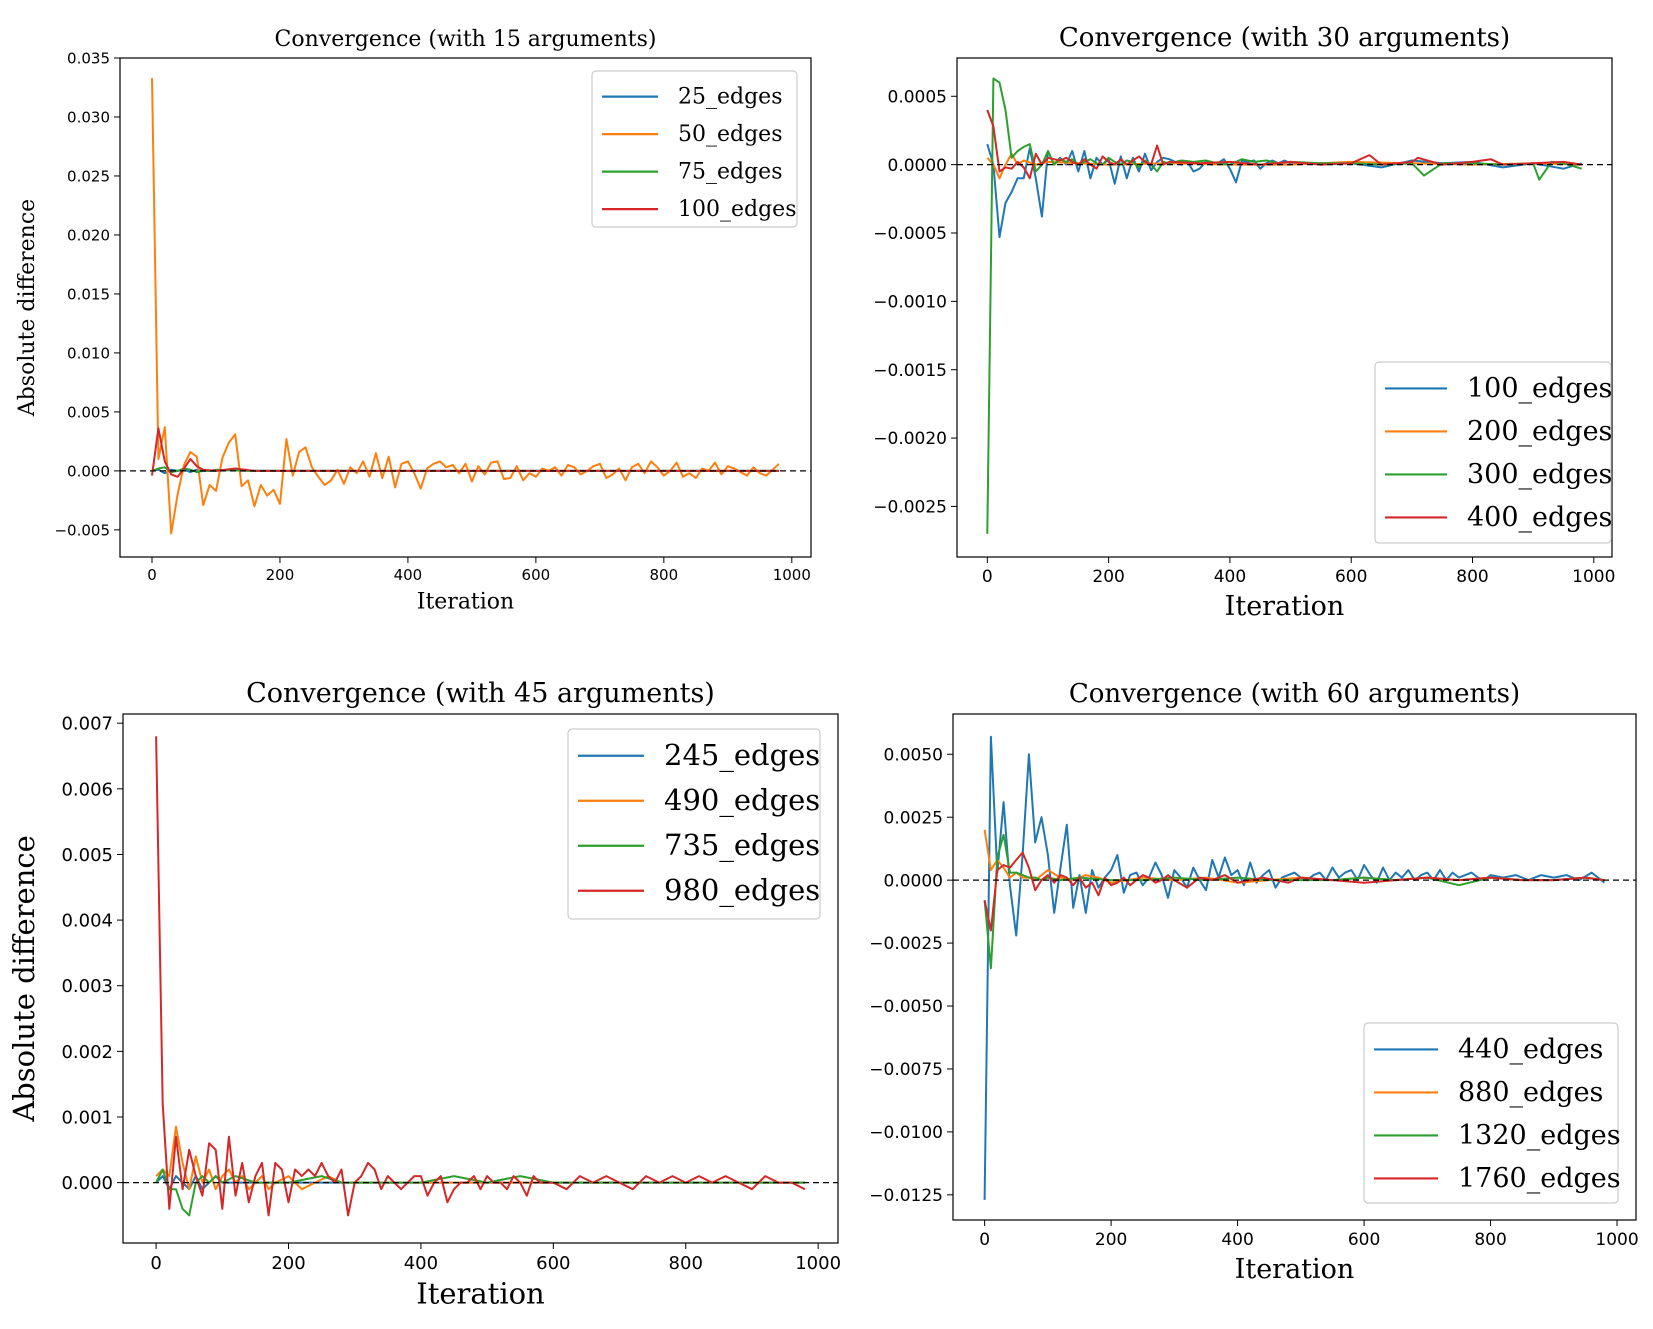  I want to click on y-tick-label: 0.0000, so click(917, 166).